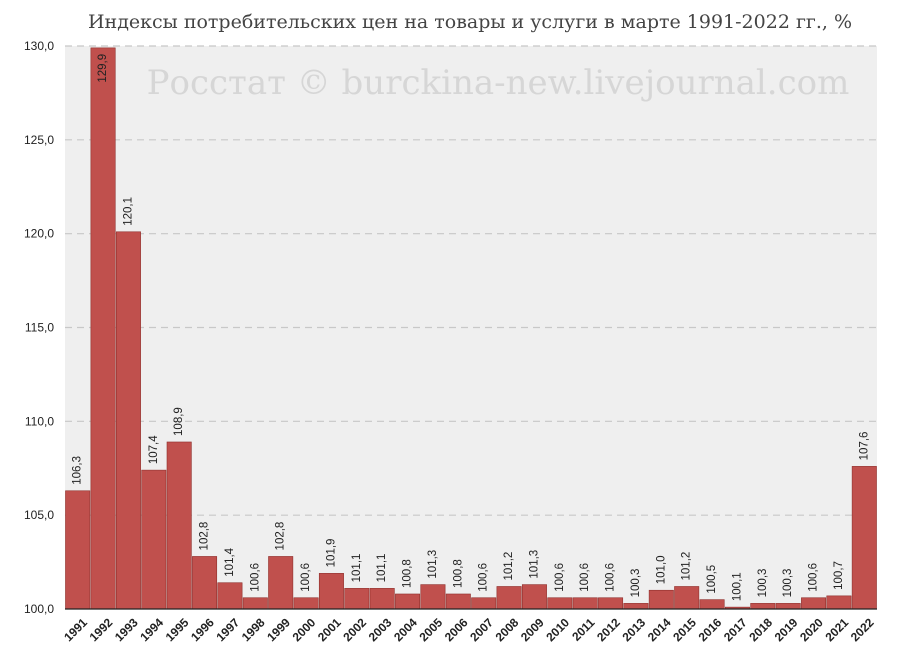 Image resolution: width=900 pixels, height=659 pixels. What do you see at coordinates (281, 583) in the screenshot?
I see `bar-1999` at bounding box center [281, 583].